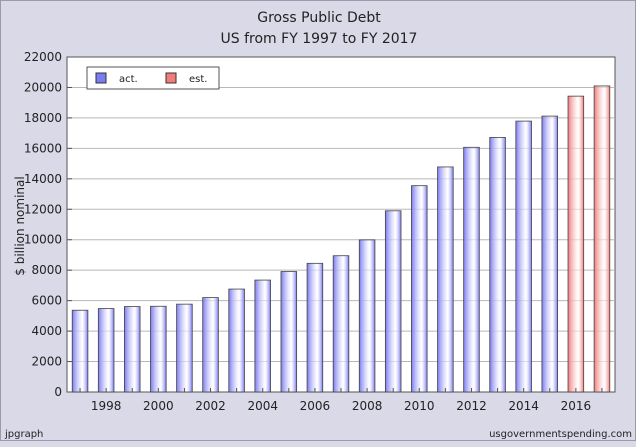 Image resolution: width=636 pixels, height=447 pixels. I want to click on y-tick-label: 20000, so click(43, 87).